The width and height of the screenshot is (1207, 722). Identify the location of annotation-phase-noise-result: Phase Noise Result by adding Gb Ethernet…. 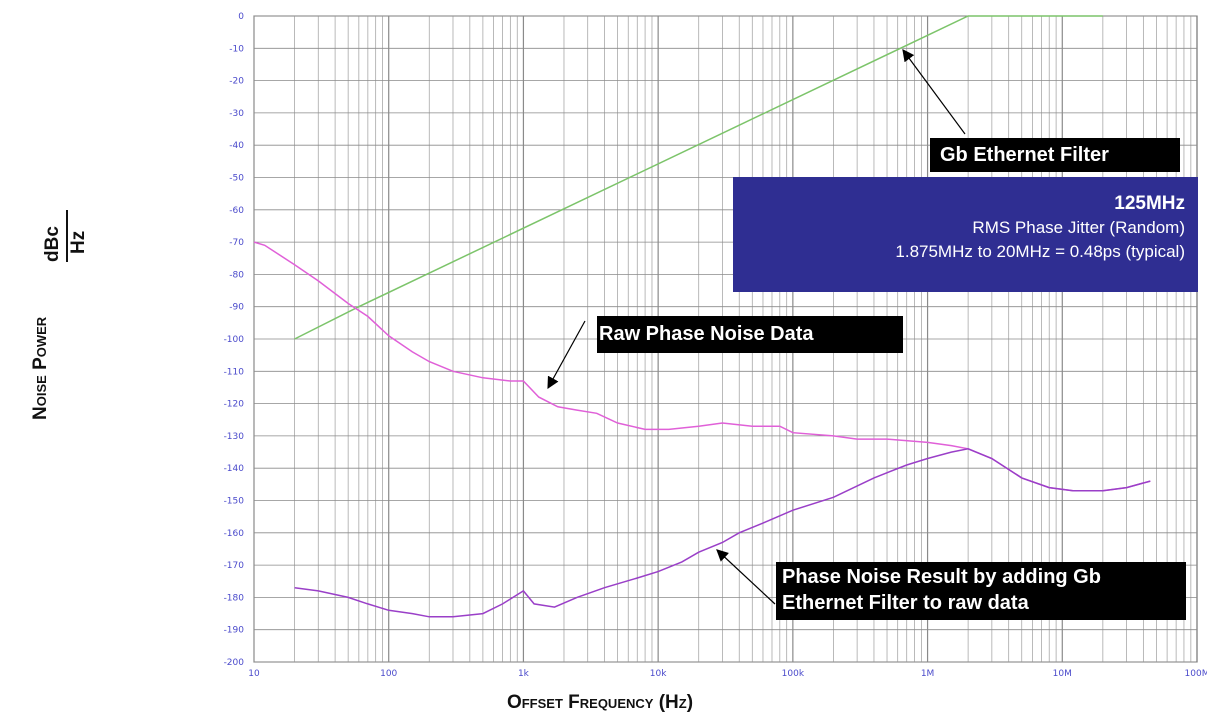
(981, 591).